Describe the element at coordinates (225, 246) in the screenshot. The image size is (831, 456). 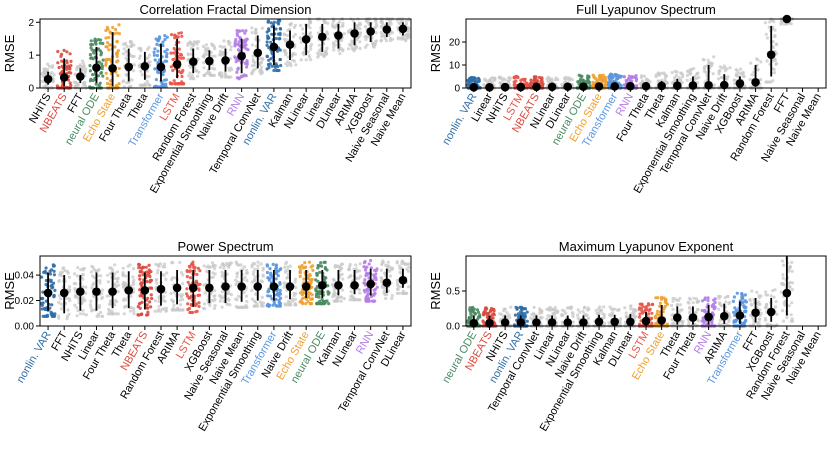
I see `chart-title: Power Spectrum` at that location.